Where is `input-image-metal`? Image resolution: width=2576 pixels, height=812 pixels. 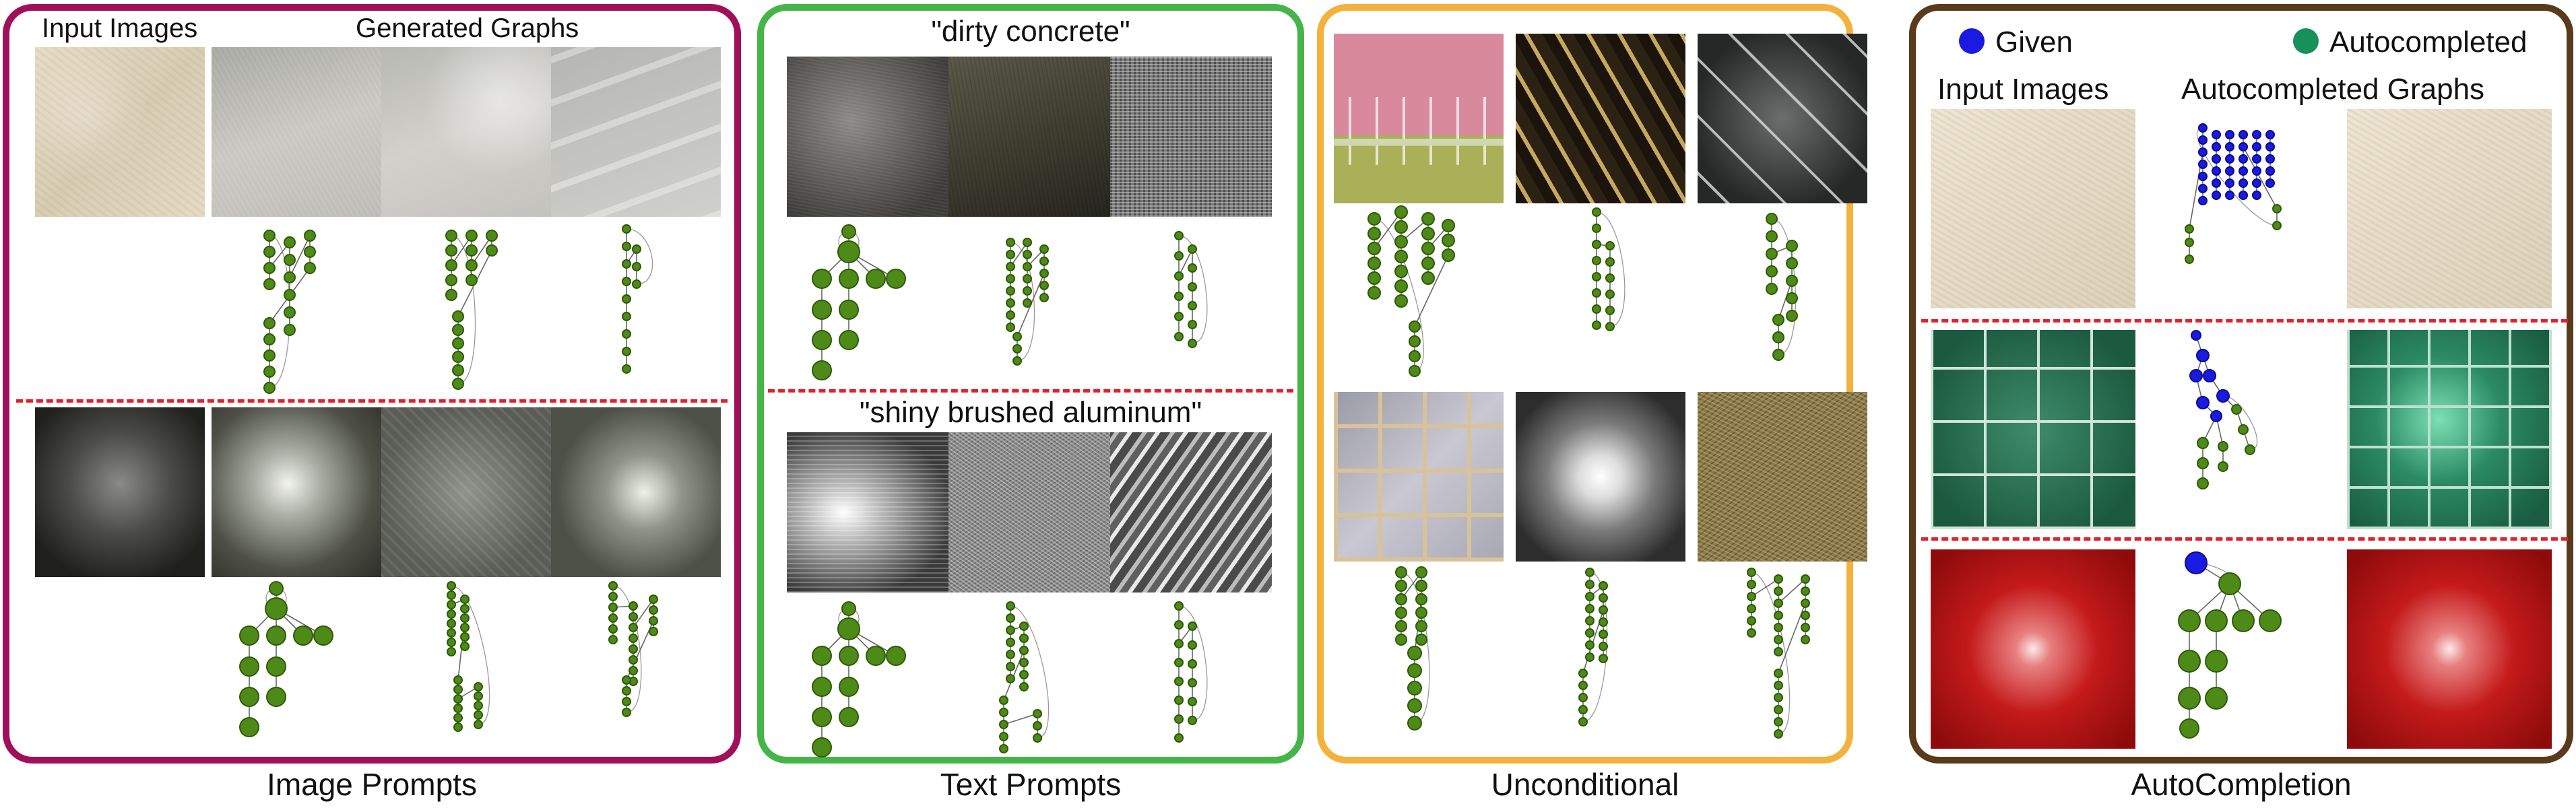 input-image-metal is located at coordinates (120, 492).